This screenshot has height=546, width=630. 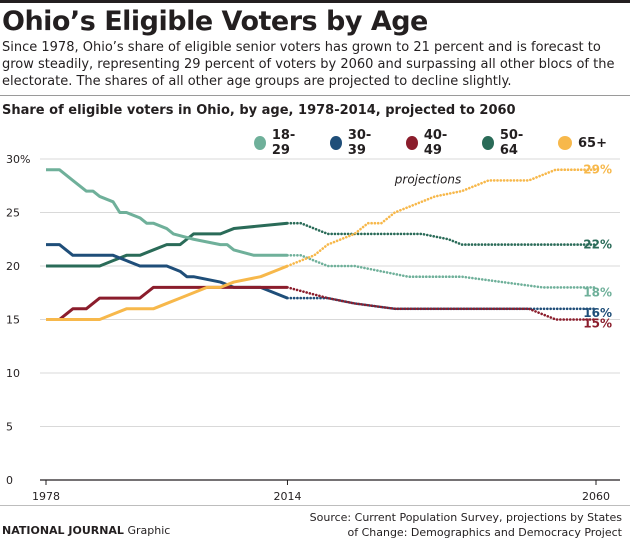 What do you see at coordinates (63, 530) in the screenshot?
I see `brand-name: NATIONAL JOURNAL` at bounding box center [63, 530].